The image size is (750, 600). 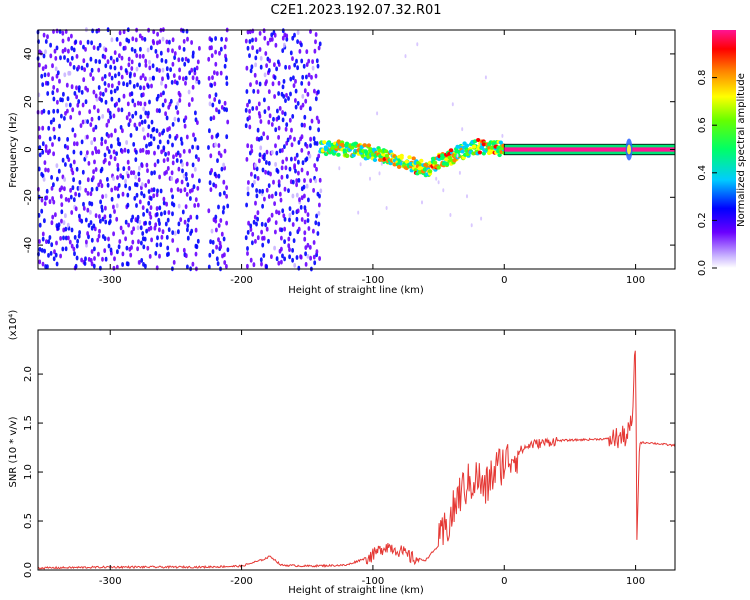 What do you see at coordinates (724, 149) in the screenshot?
I see `colorbar-gradient` at bounding box center [724, 149].